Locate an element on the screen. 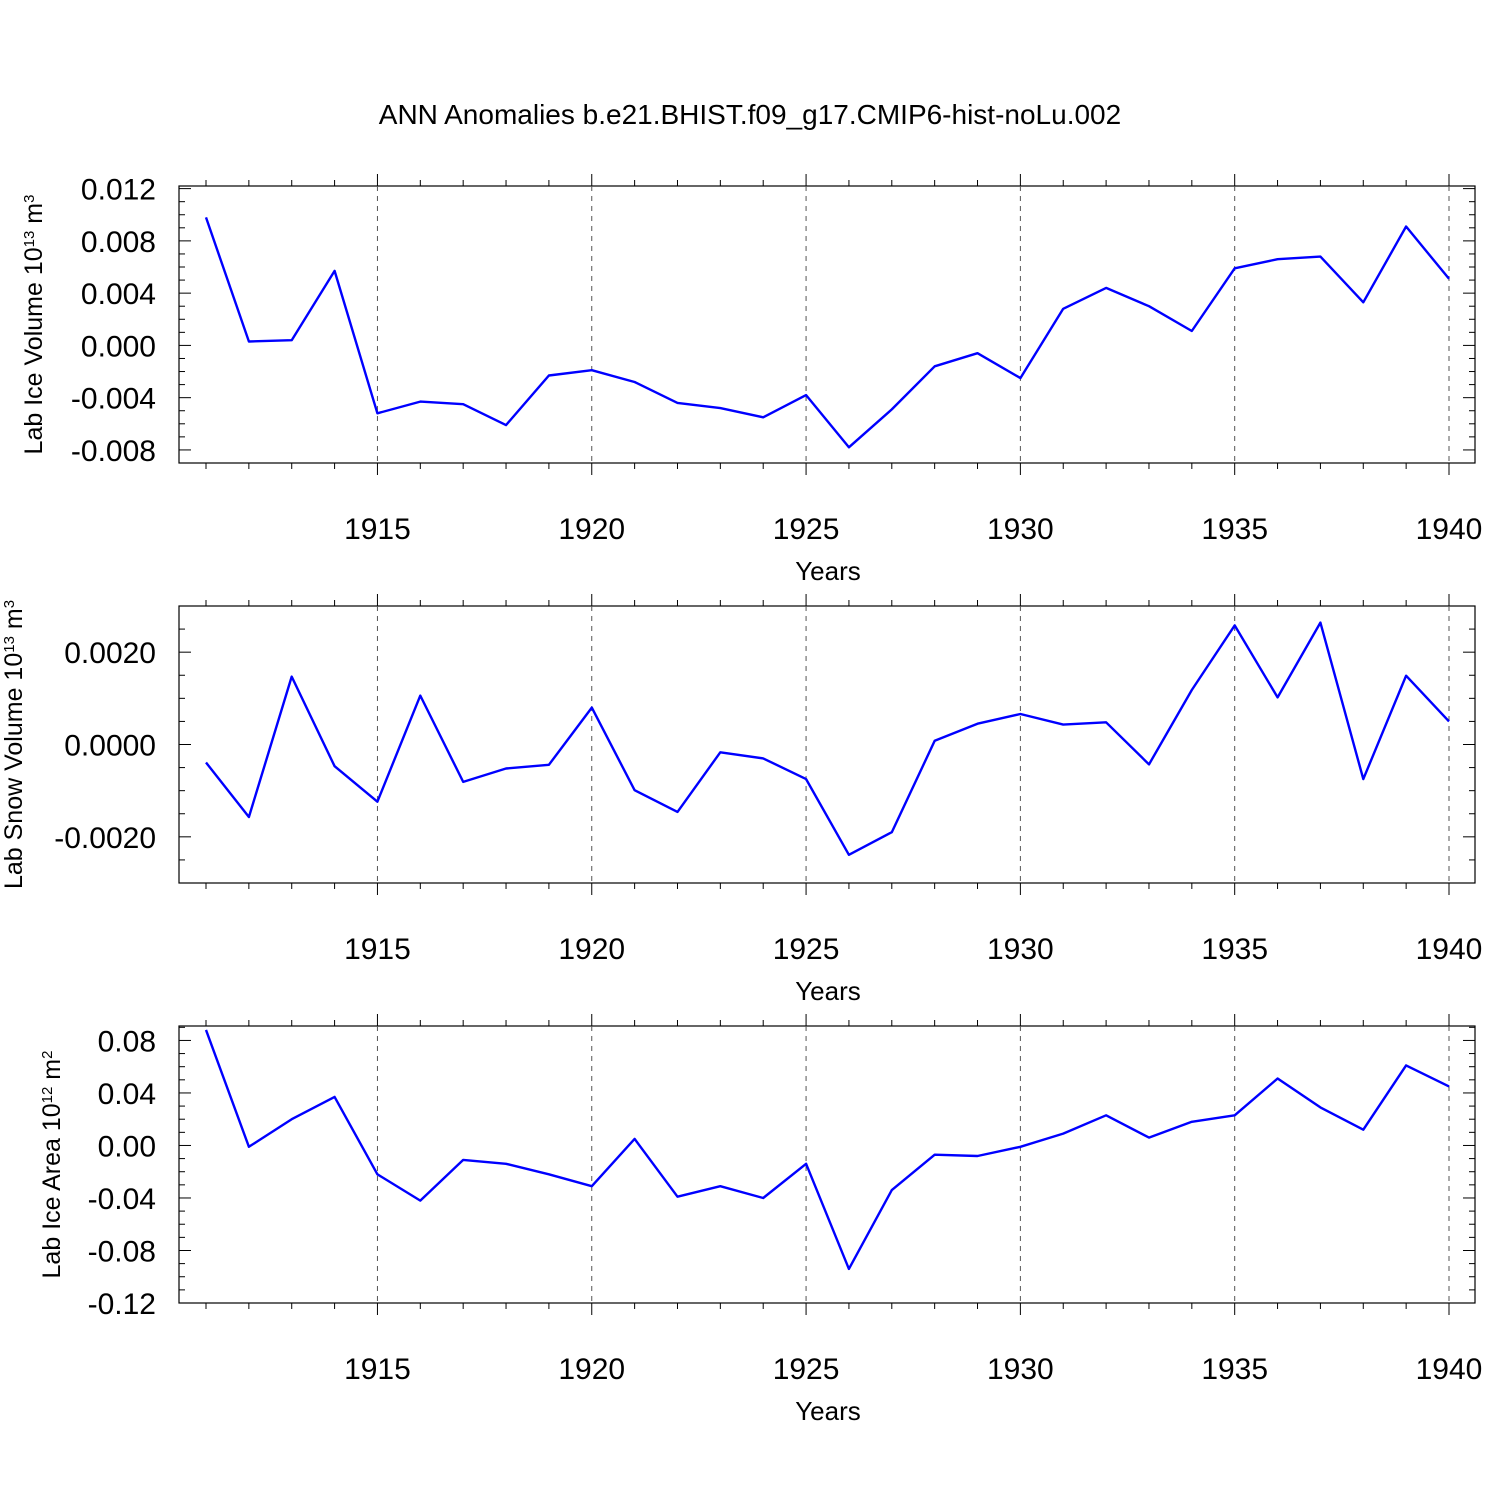 The image size is (1500, 1500). y-tick-label: -0.004 is located at coordinates (113, 399).